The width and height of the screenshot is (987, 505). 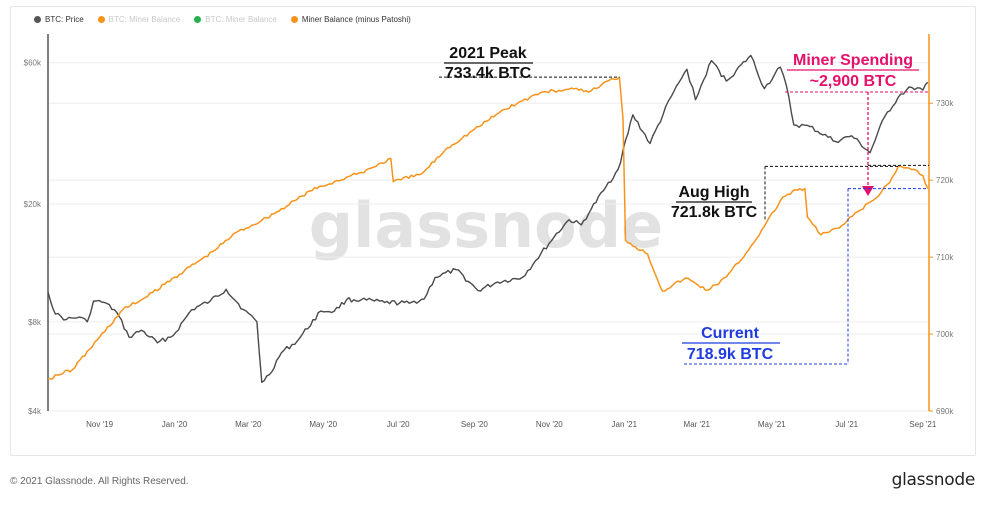 What do you see at coordinates (933, 480) in the screenshot?
I see `brand-logo: glassnode` at bounding box center [933, 480].